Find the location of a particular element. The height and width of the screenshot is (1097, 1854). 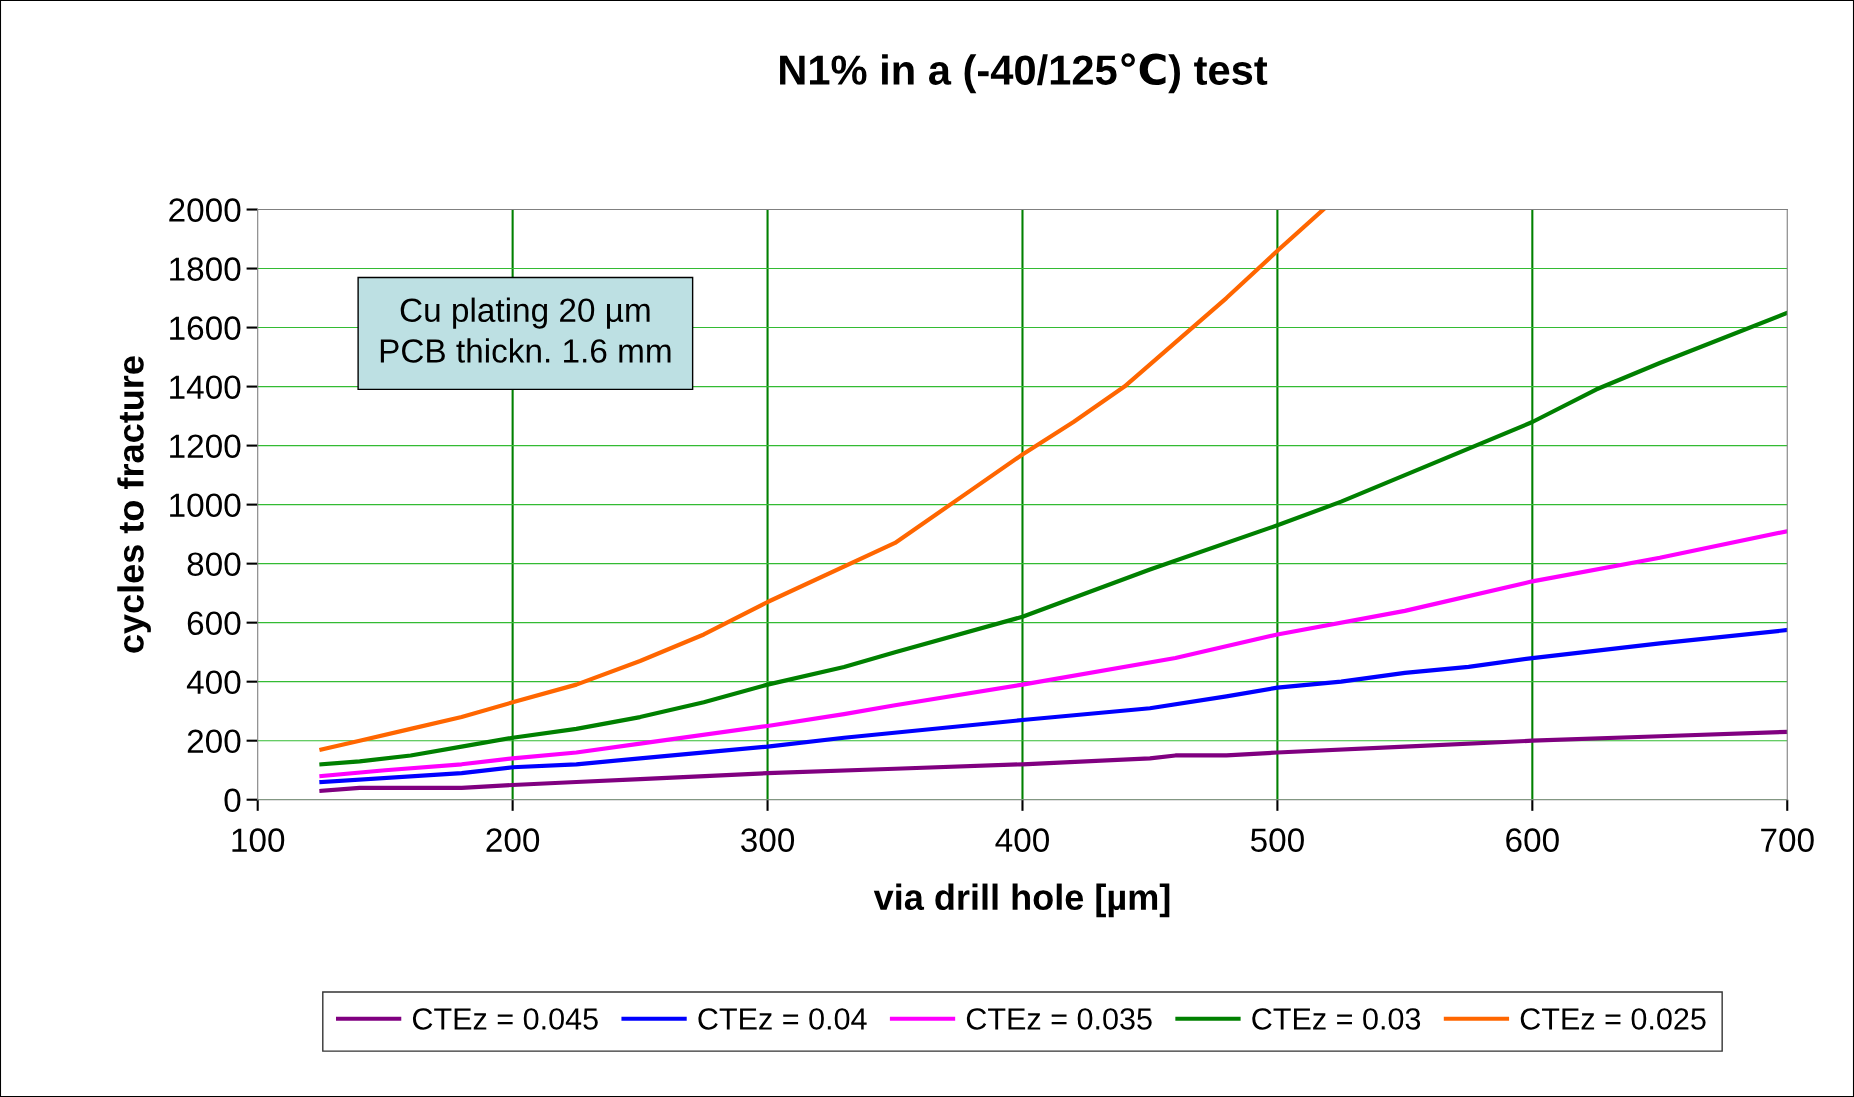

y-tick-label: 600 is located at coordinates (214, 623).